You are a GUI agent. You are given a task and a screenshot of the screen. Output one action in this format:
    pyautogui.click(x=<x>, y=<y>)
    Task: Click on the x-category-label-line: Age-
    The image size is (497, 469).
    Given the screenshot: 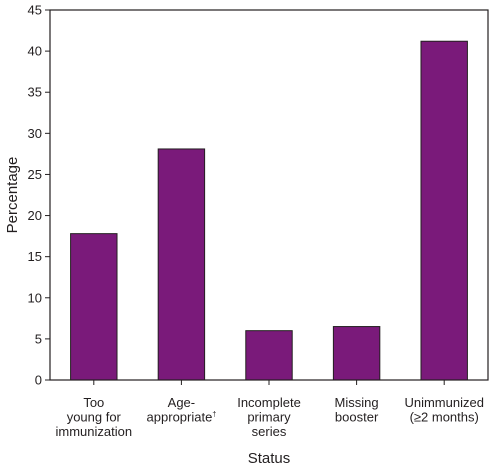 What is the action you would take?
    pyautogui.click(x=181, y=402)
    